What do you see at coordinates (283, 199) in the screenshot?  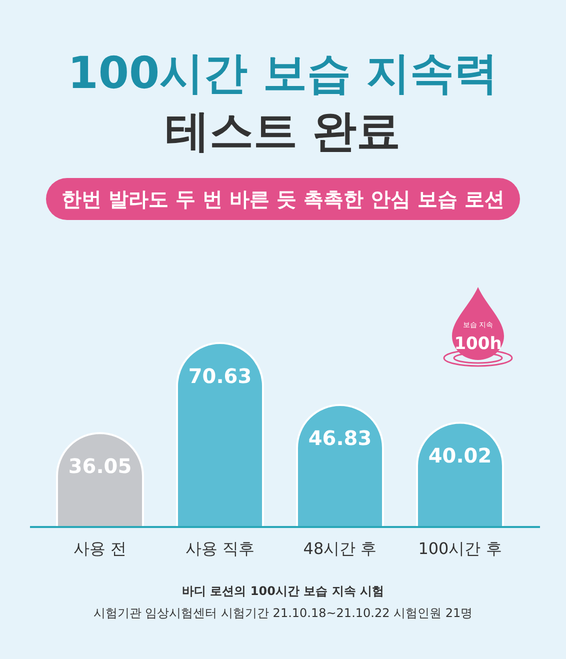 I see `chart-subtitle: 한번 발라도 두 번 바른 듯 촉촉한 안심 보습 로션` at bounding box center [283, 199].